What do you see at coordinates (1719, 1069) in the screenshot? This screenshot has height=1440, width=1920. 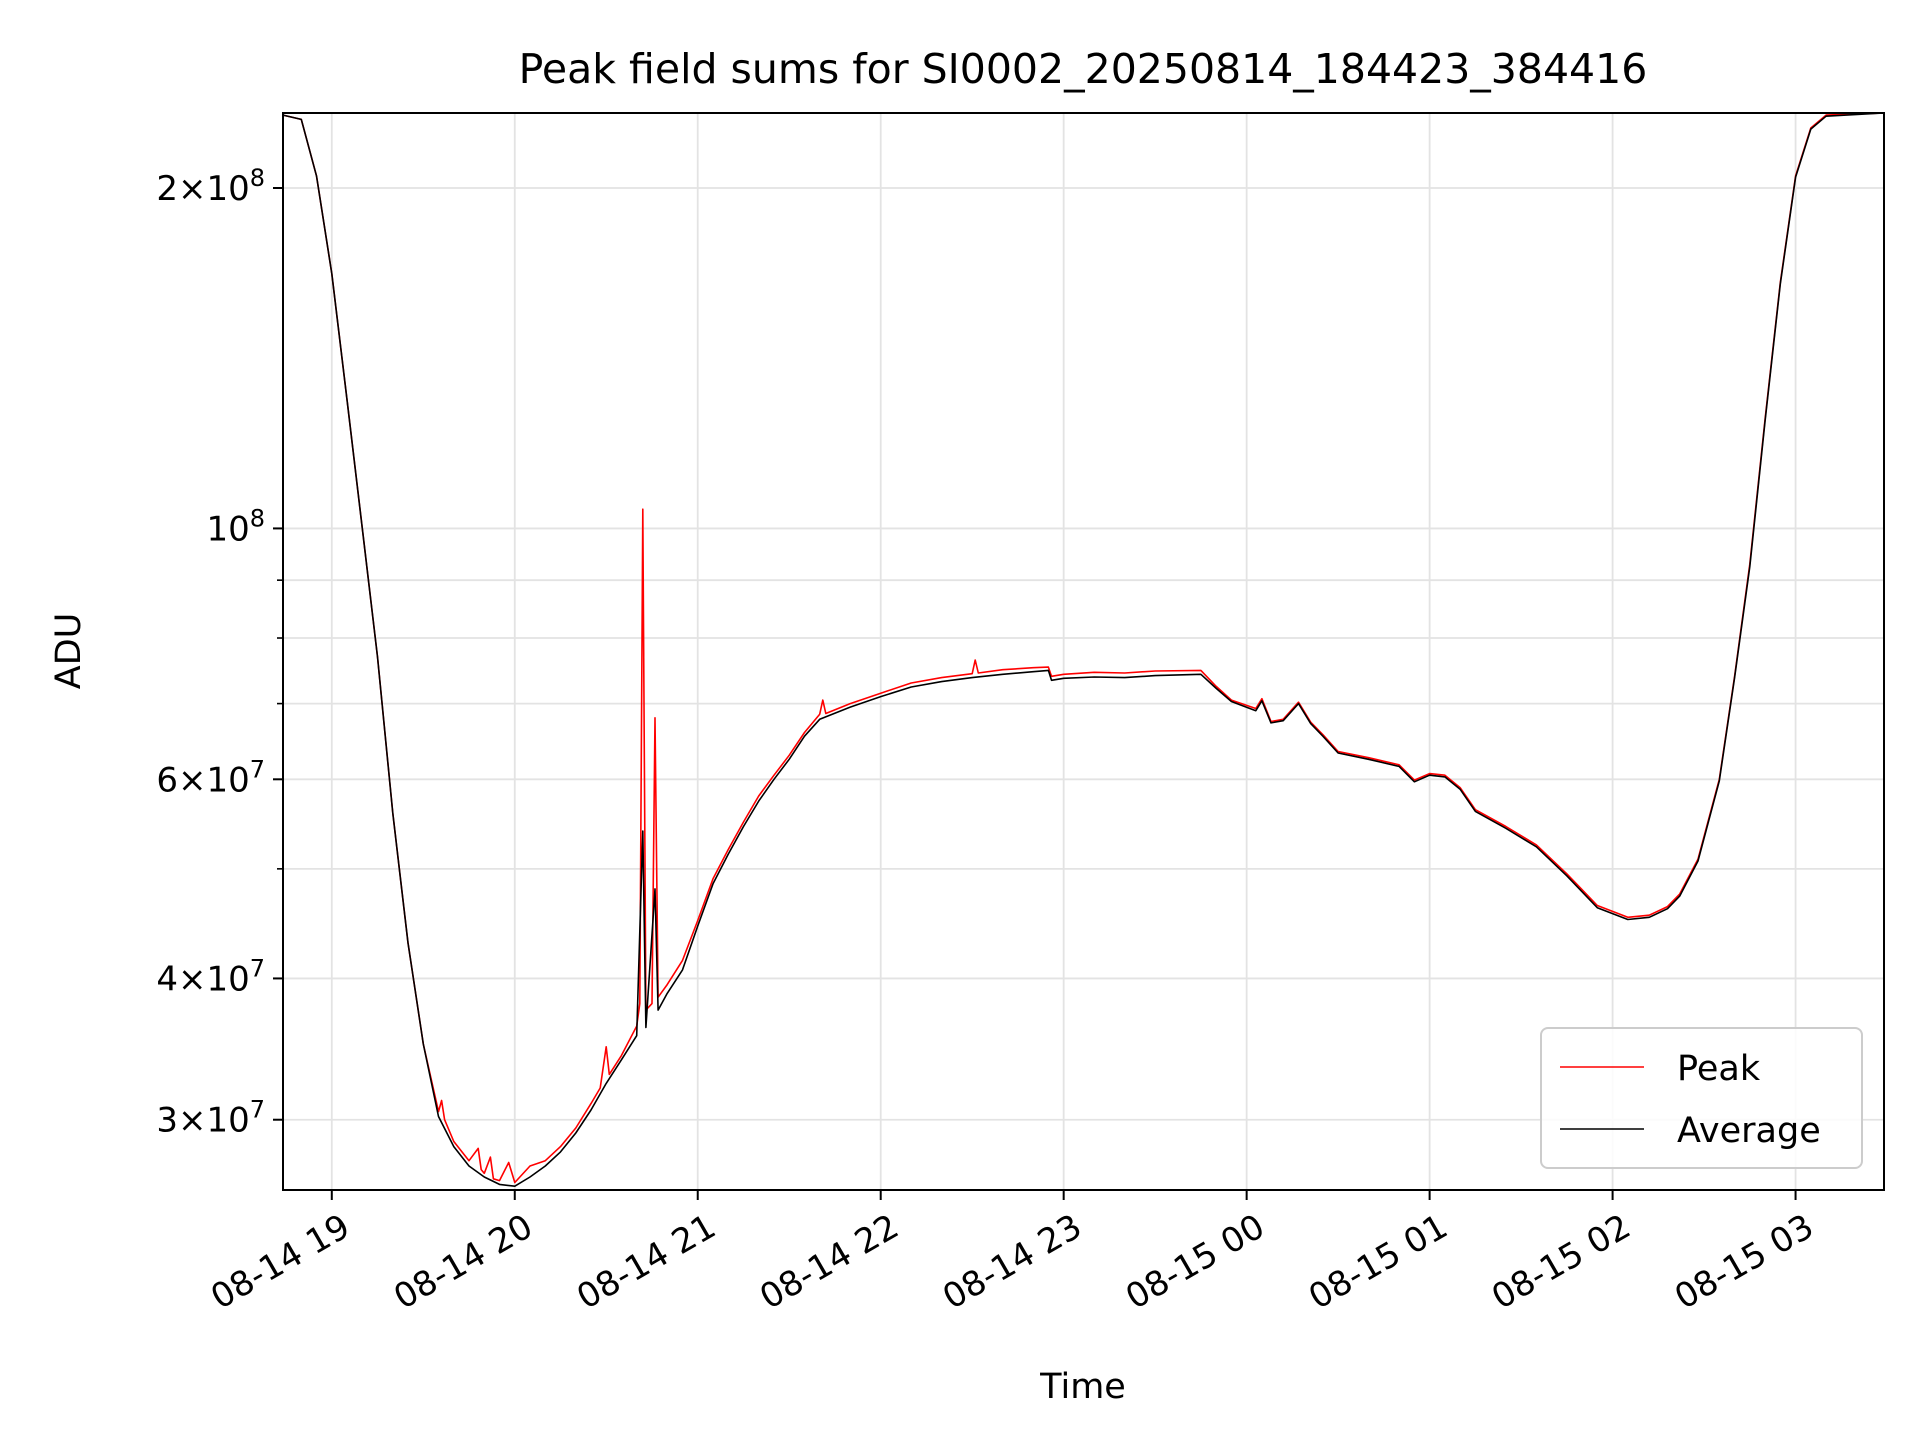 I see `legend-label-peak: Peak` at bounding box center [1719, 1069].